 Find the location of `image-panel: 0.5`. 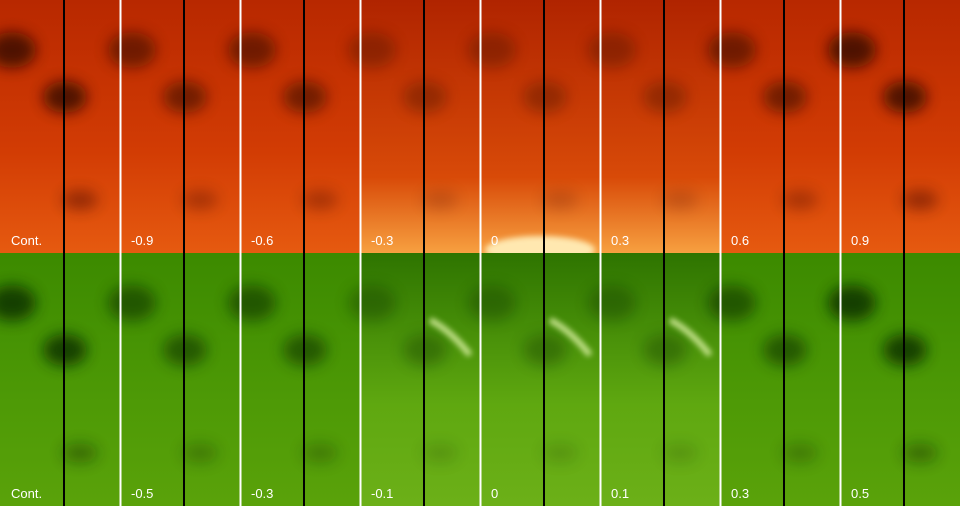

image-panel: 0.5 is located at coordinates (894, 379).